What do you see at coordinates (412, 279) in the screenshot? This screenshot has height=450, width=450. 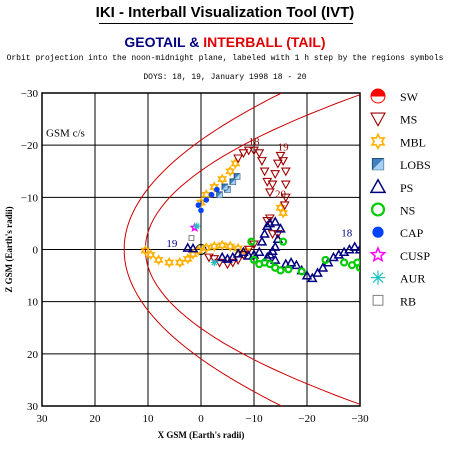 I see `legend-label: AUR` at bounding box center [412, 279].